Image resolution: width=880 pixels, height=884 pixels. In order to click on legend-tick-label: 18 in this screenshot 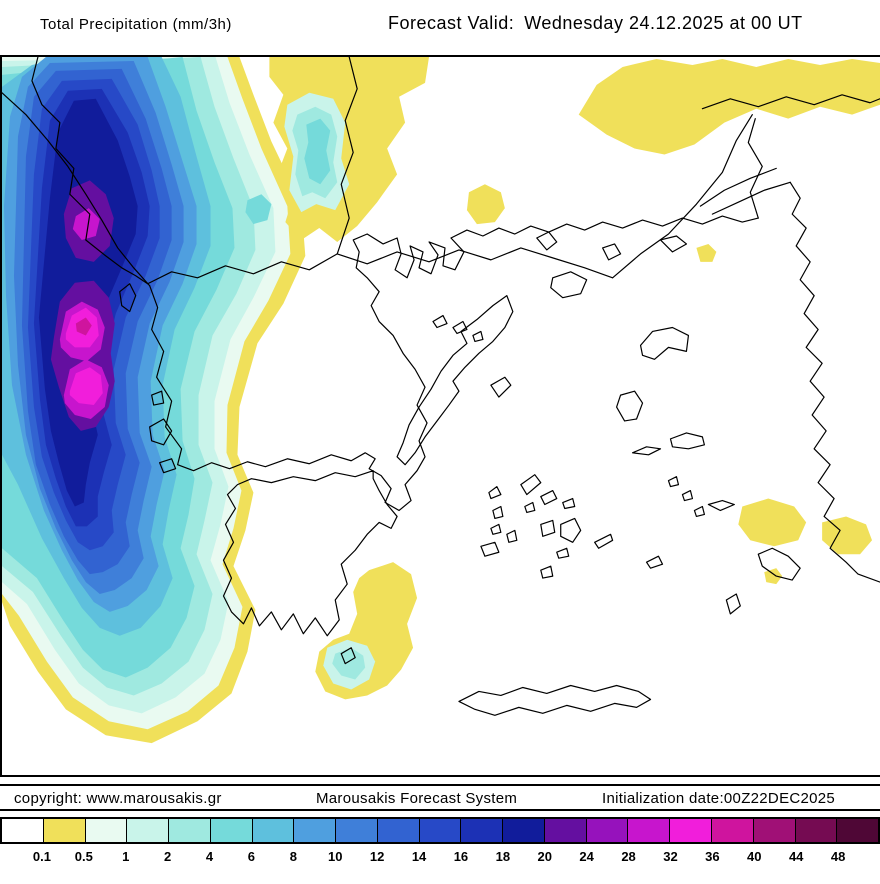, I will do `click(503, 856)`.